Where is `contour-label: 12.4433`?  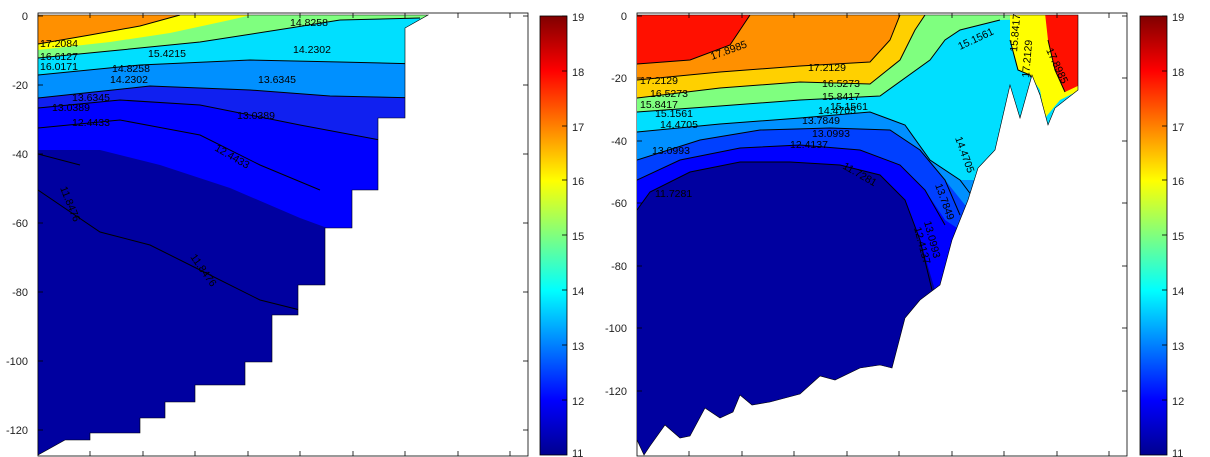
contour-label: 12.4433 is located at coordinates (91, 123).